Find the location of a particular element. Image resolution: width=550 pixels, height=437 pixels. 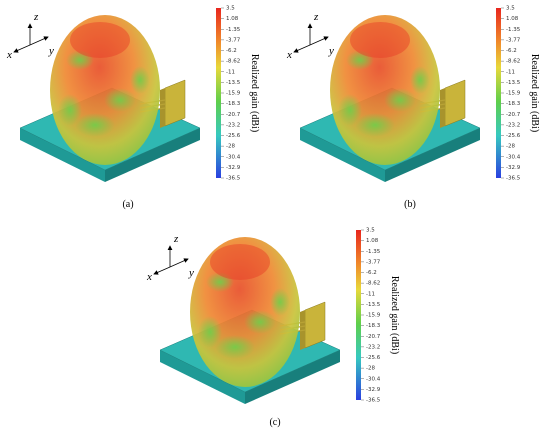

panel-label: (a) is located at coordinates (127, 204).